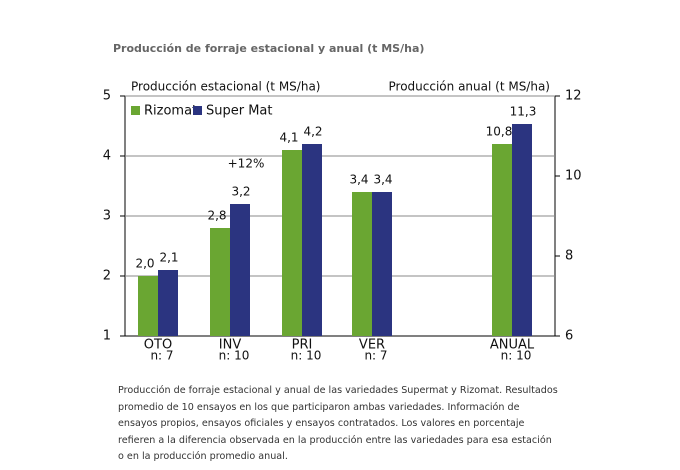 Image resolution: width=680 pixels, height=470 pixels. What do you see at coordinates (523, 112) in the screenshot?
I see `value-label: 11,3` at bounding box center [523, 112].